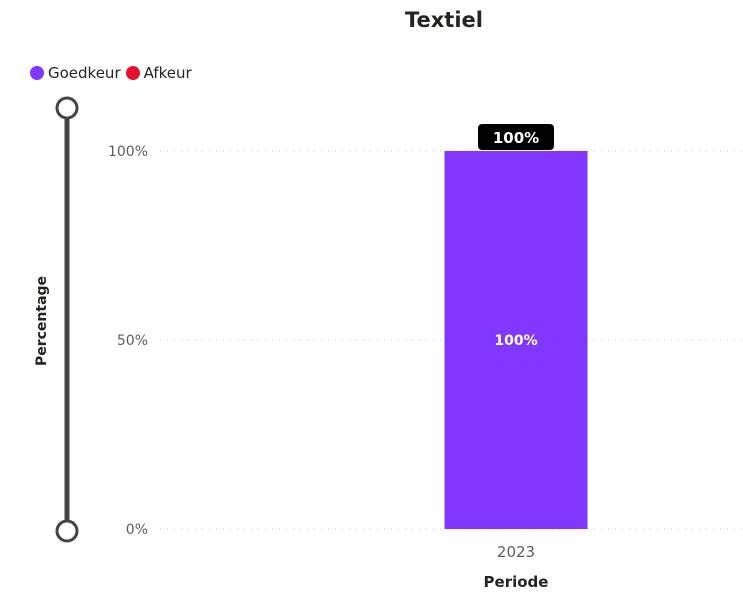  I want to click on legend-item-goedkeur: Goedkeur, so click(75, 73).